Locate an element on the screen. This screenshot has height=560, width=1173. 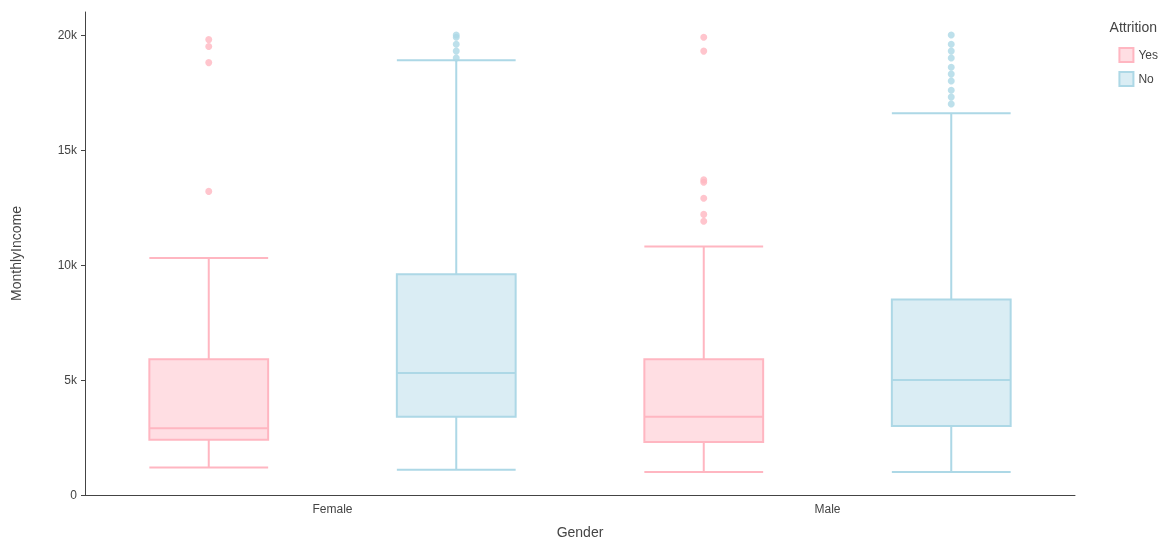
legend-title: Attrition is located at coordinates (1133, 27).